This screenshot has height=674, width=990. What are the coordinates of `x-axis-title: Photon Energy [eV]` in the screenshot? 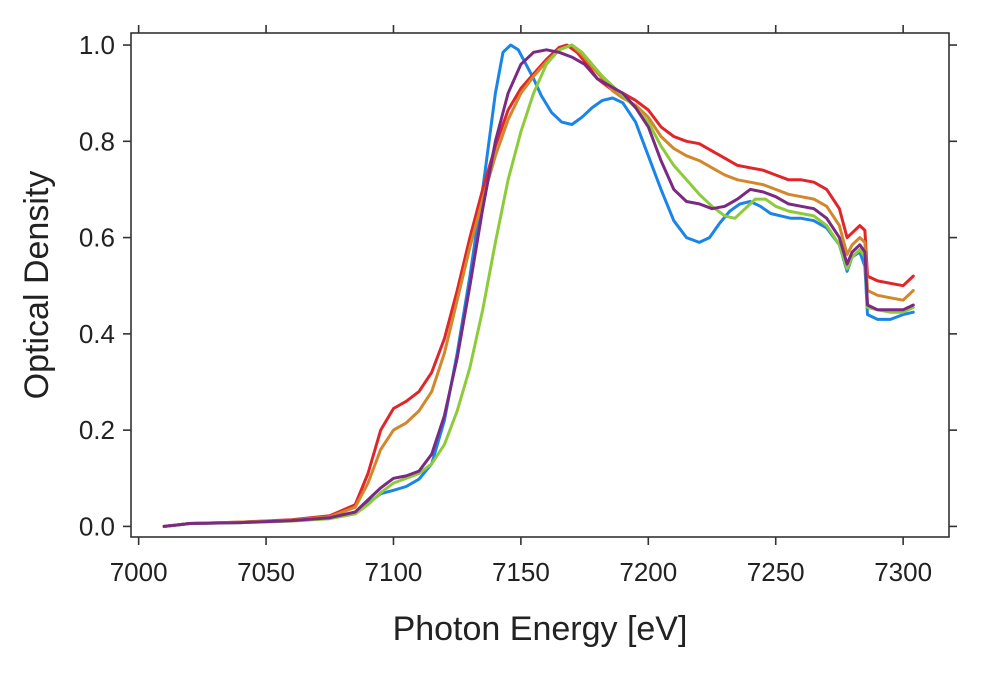 It's located at (540, 629).